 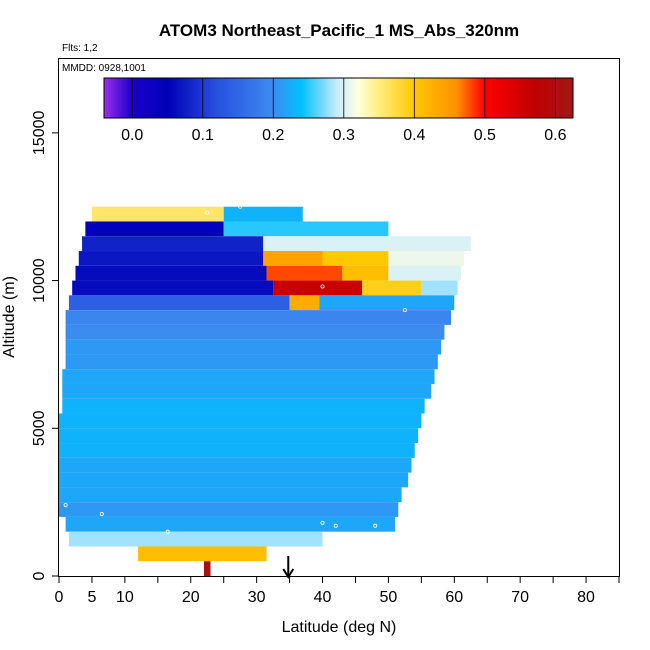 I want to click on y-tick-label-2: 10000, so click(x=39, y=280).